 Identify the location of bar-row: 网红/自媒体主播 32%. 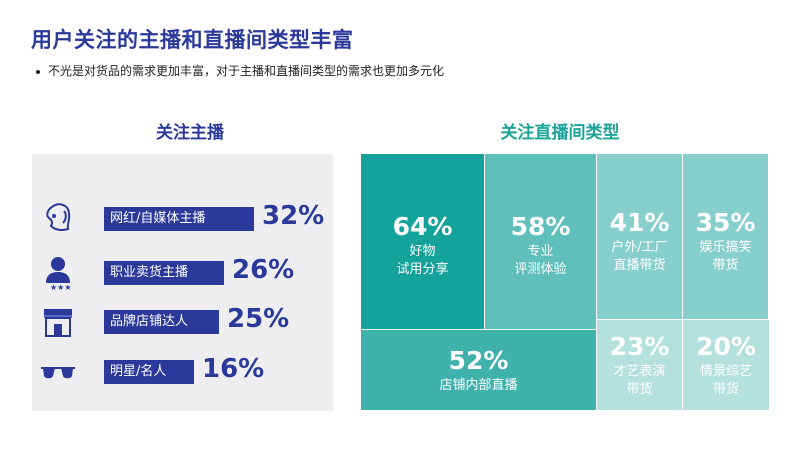
(182, 219).